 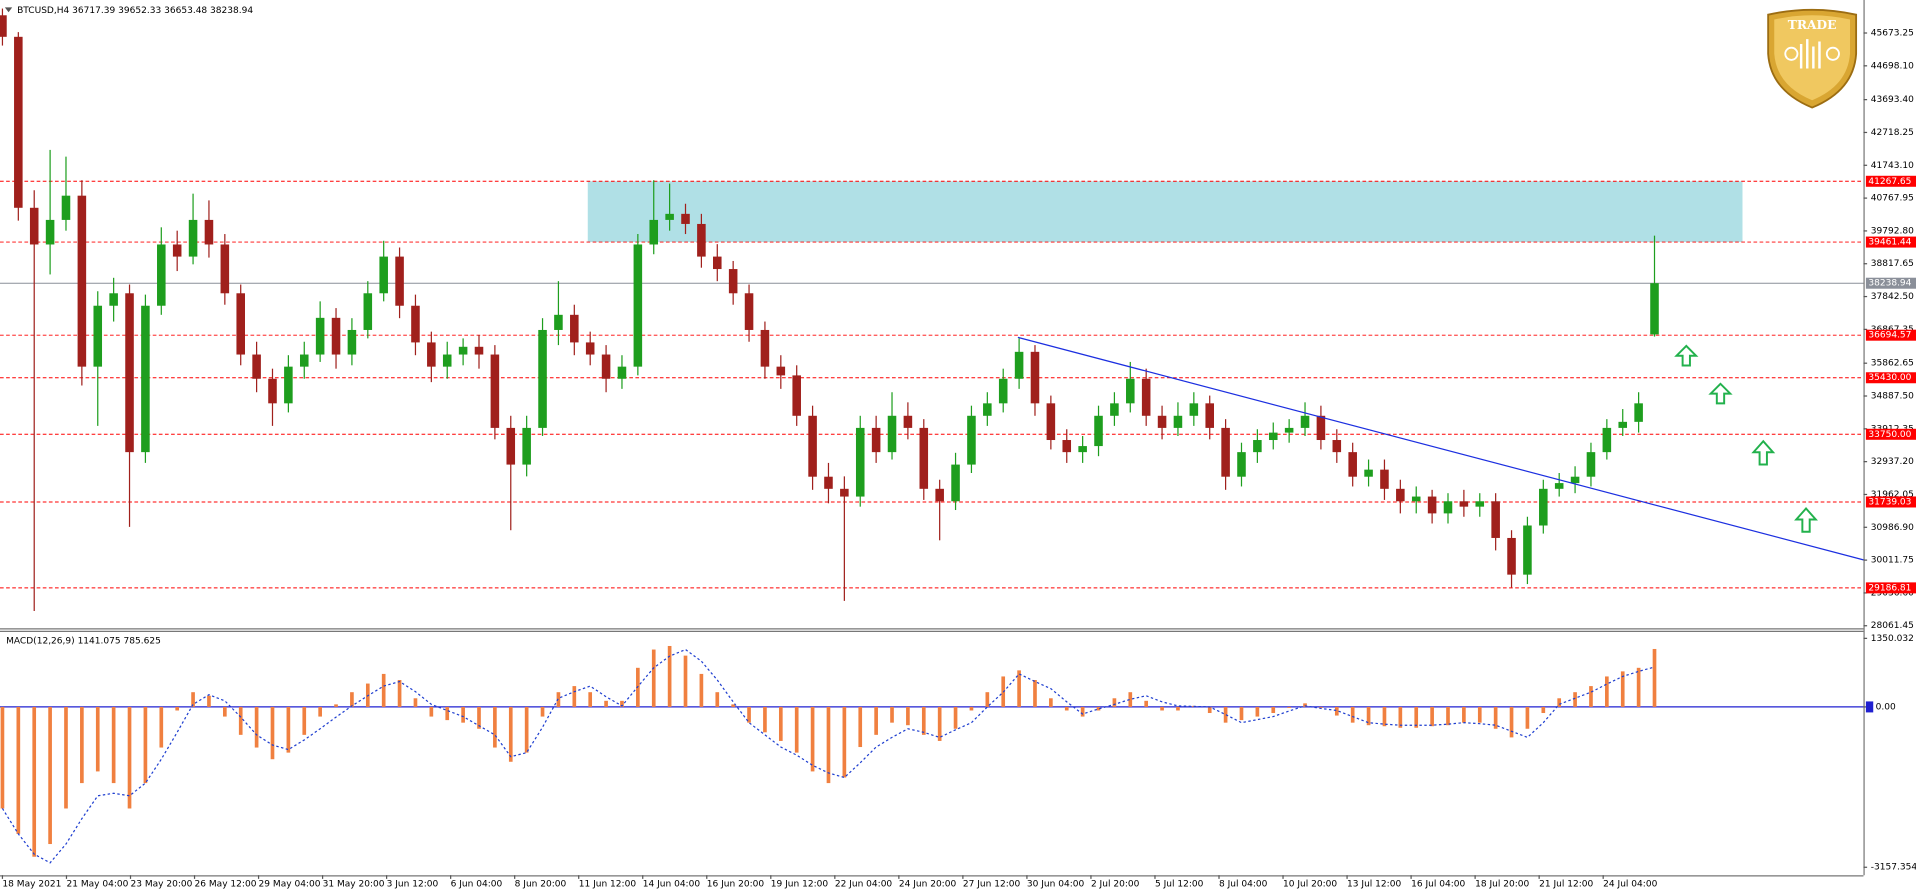 I want to click on x-tick-label: 21 Jul 12:00, so click(x=1566, y=884).